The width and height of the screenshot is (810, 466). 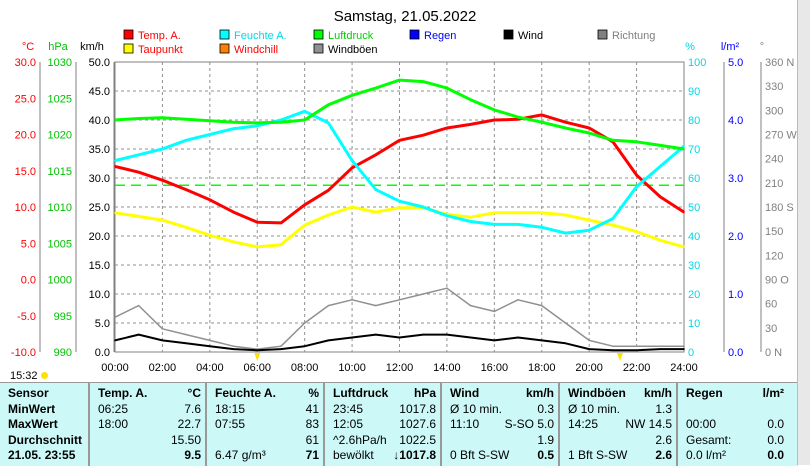 I want to click on table-row: Durchschnitt, so click(x=44, y=441).